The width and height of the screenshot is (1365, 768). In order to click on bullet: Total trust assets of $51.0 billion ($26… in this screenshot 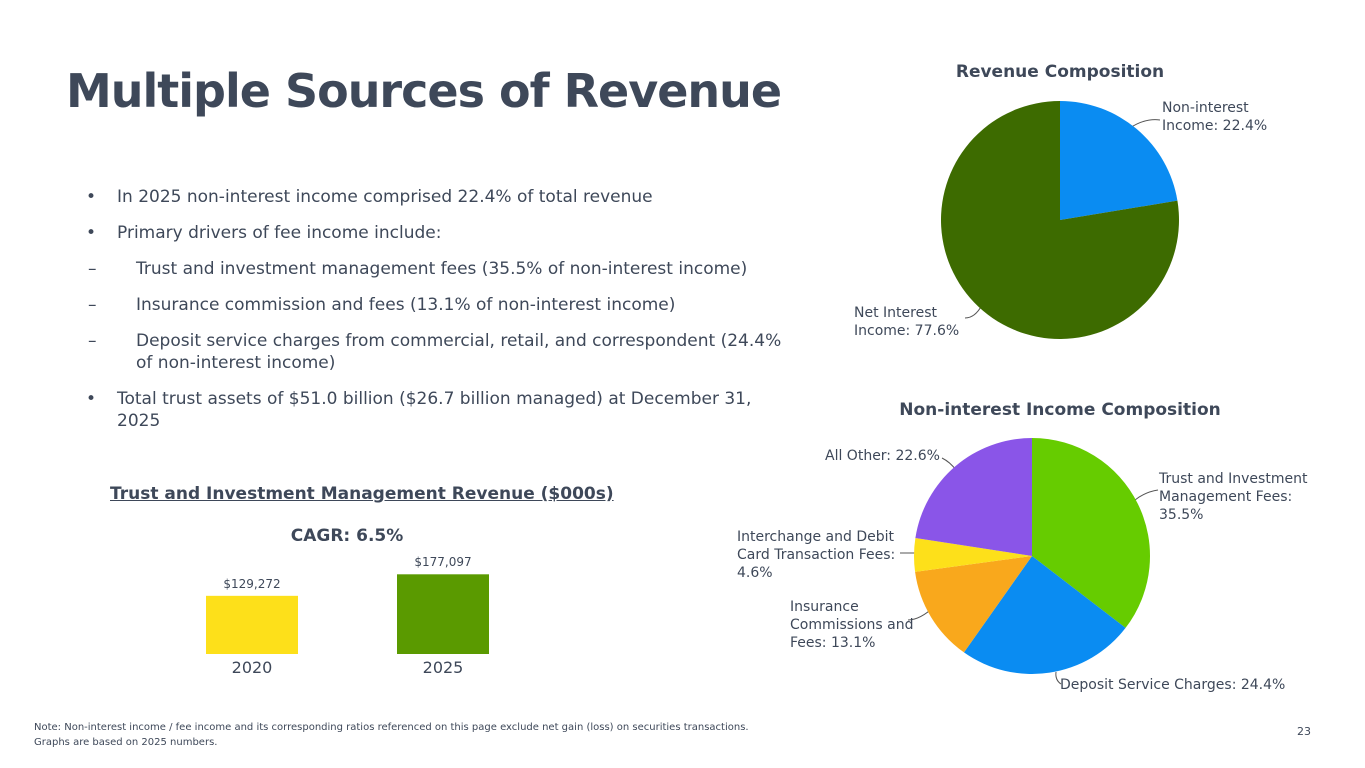, I will do `click(436, 410)`.